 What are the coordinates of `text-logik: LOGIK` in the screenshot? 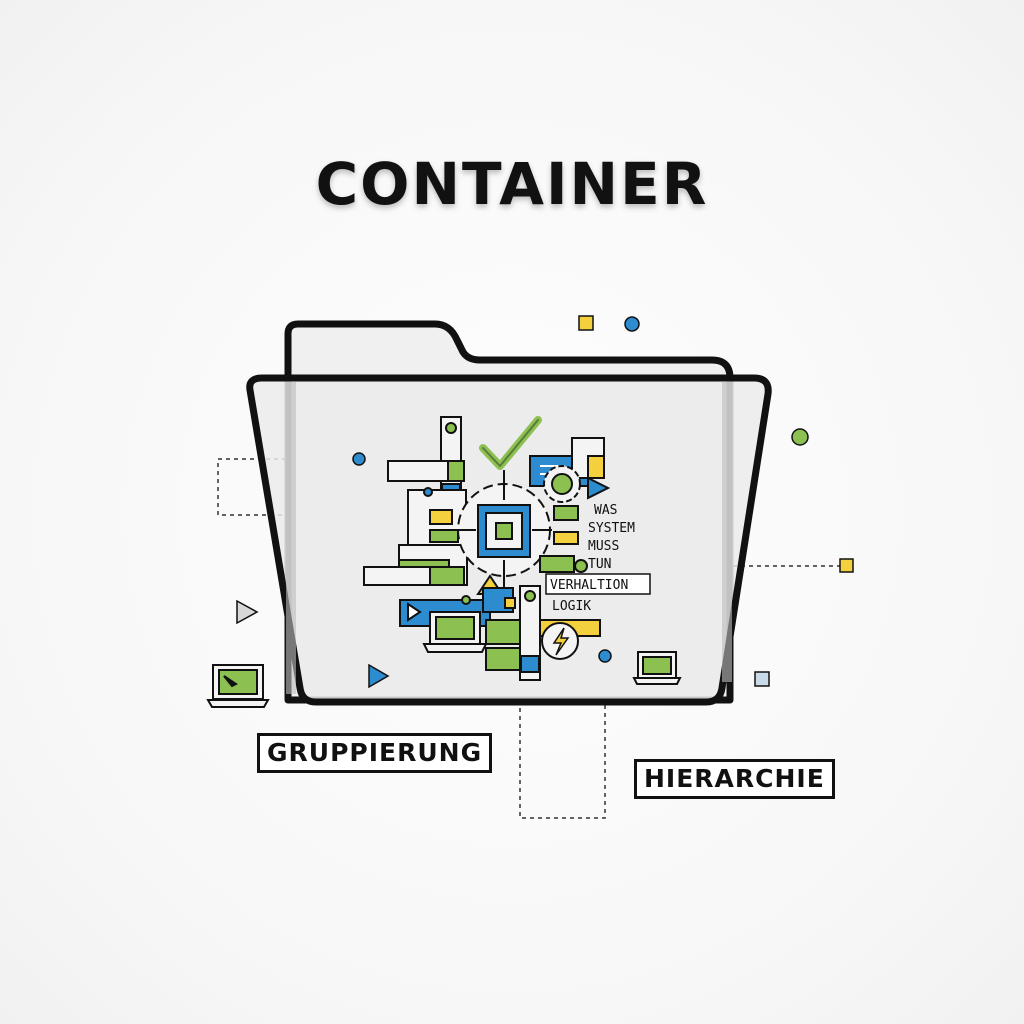 It's located at (571, 606).